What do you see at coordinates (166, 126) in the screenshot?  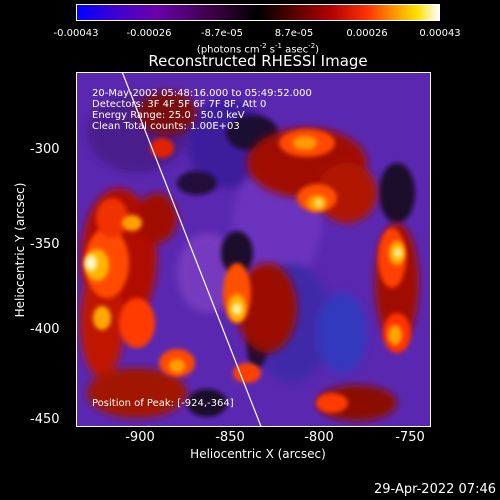 I see `clean-info: Clean Total counts: 1.00E+03` at bounding box center [166, 126].